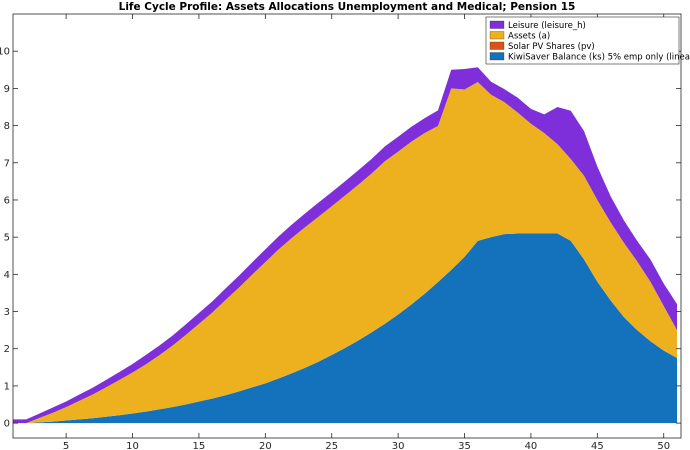 The height and width of the screenshot is (450, 690). What do you see at coordinates (132, 445) in the screenshot?
I see `x-tick-label: 10` at bounding box center [132, 445].